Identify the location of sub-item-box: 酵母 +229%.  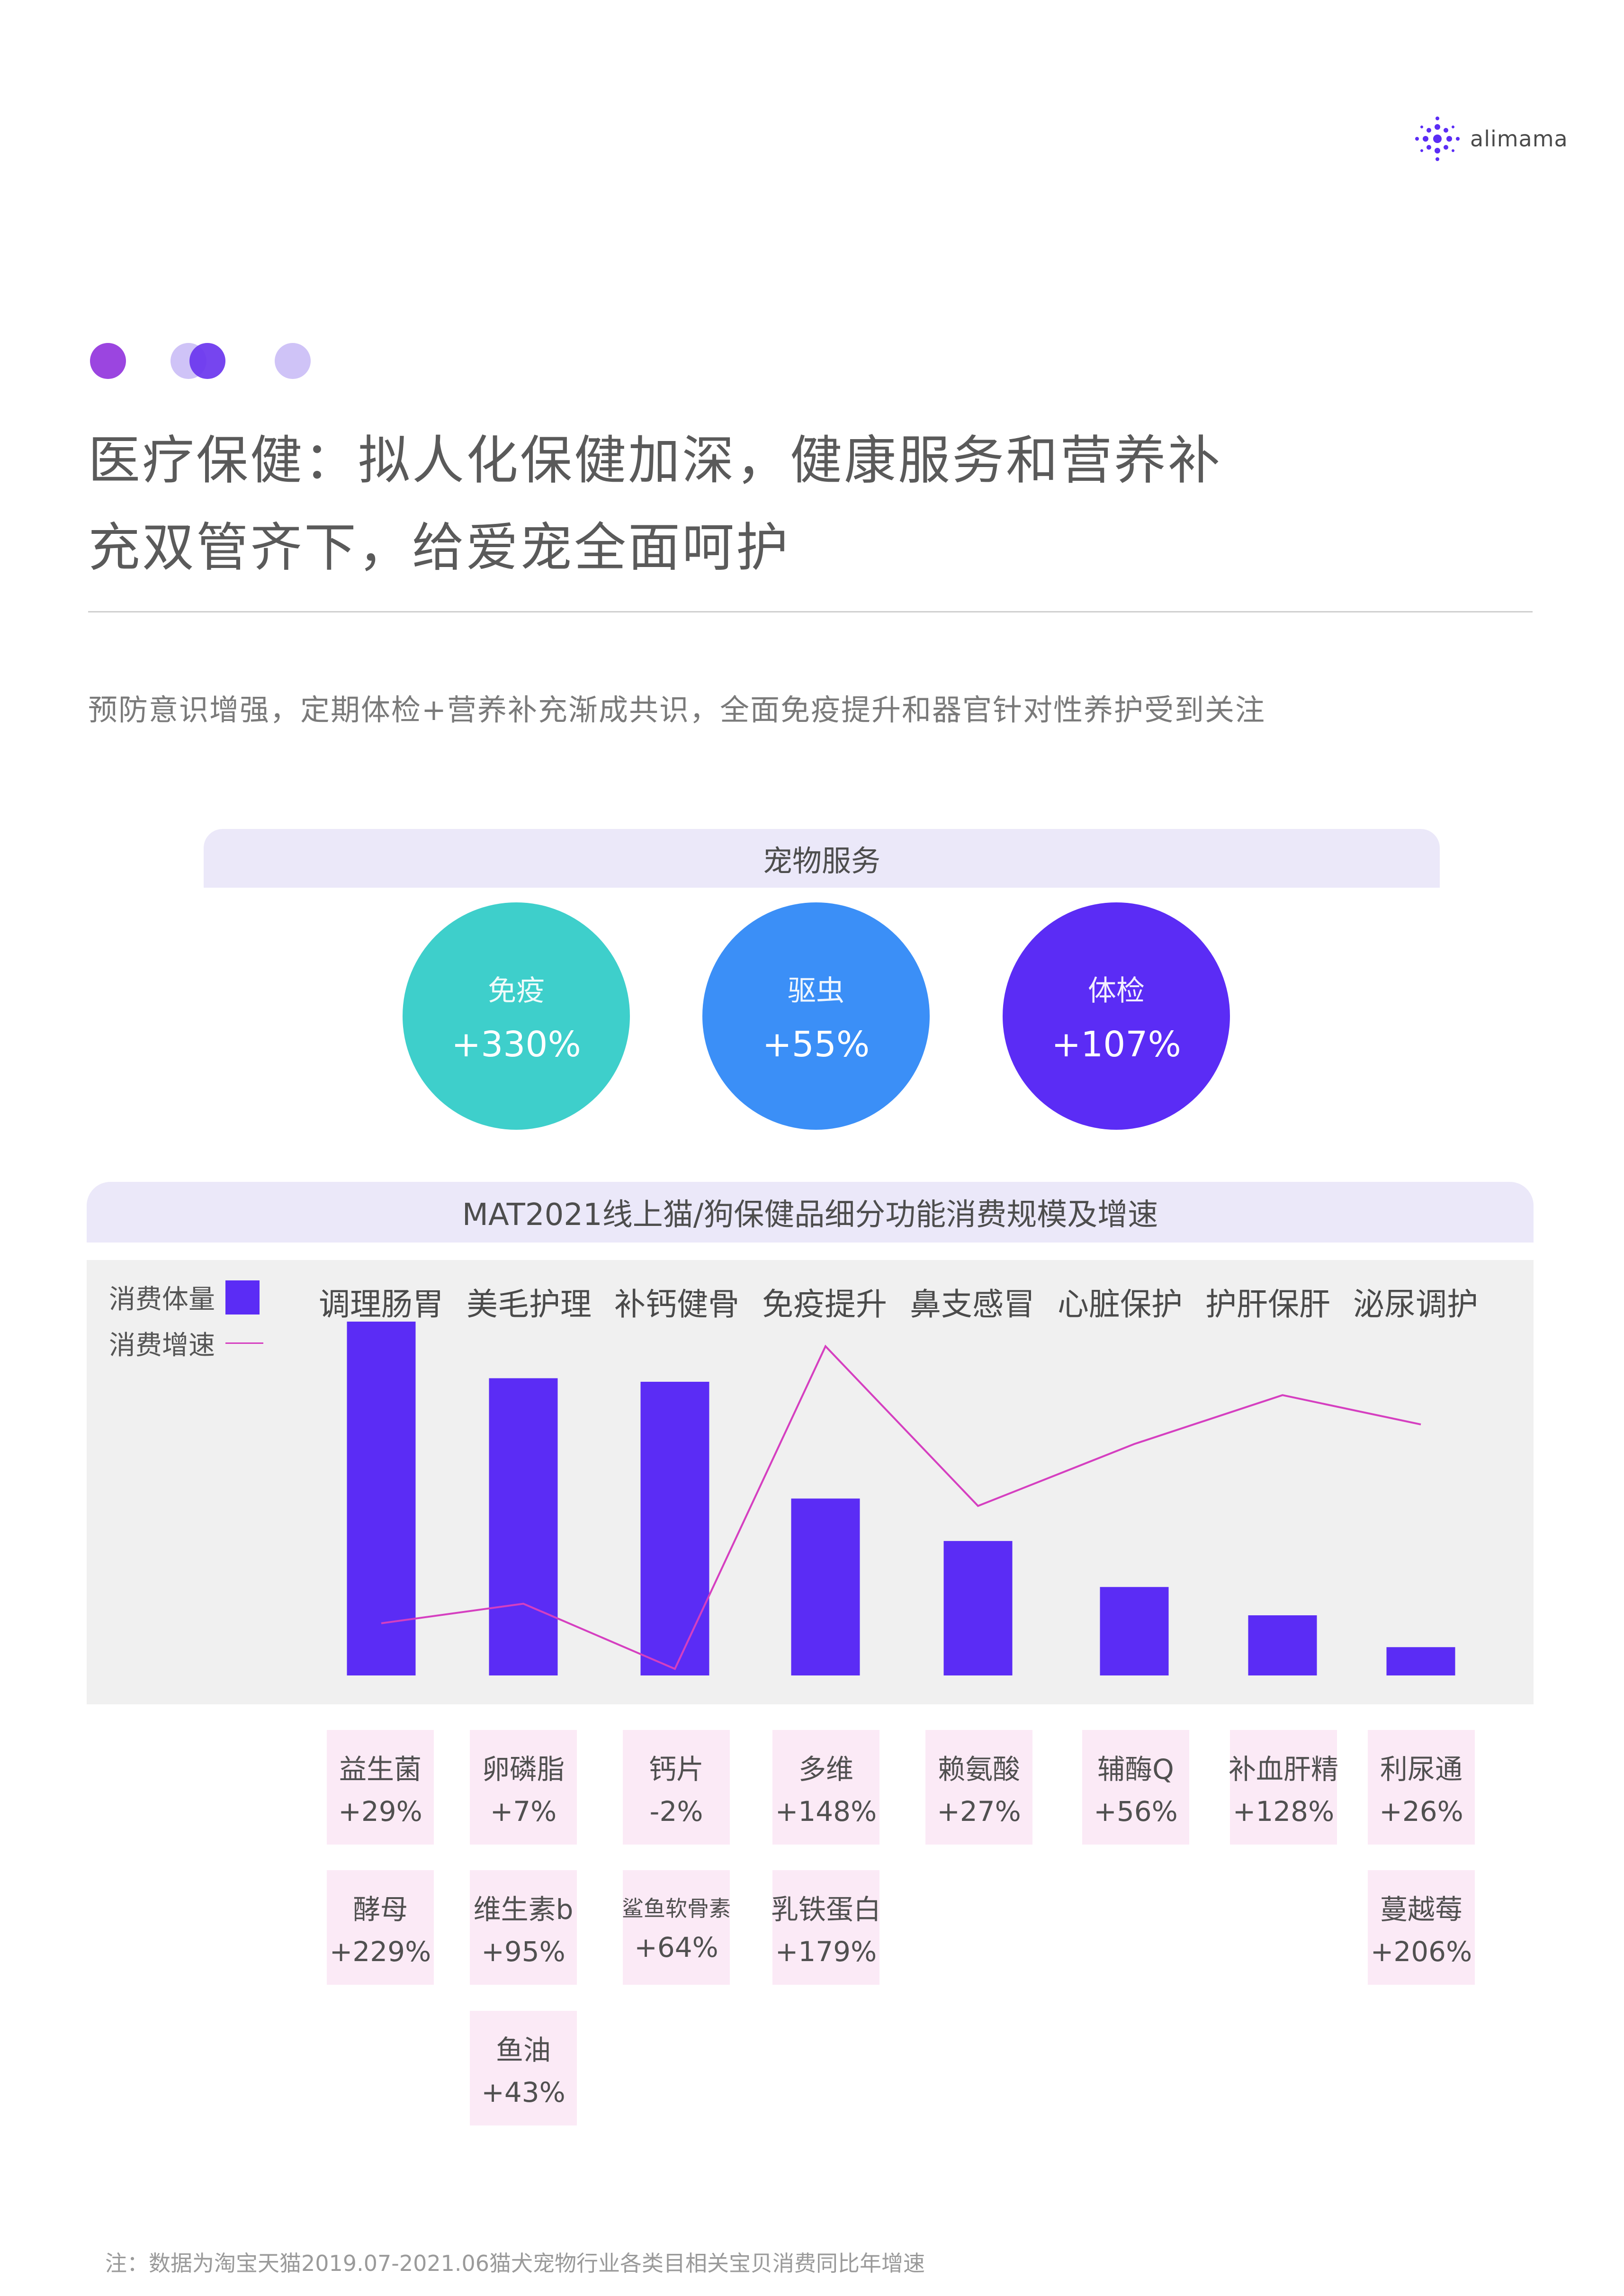
(380, 1928).